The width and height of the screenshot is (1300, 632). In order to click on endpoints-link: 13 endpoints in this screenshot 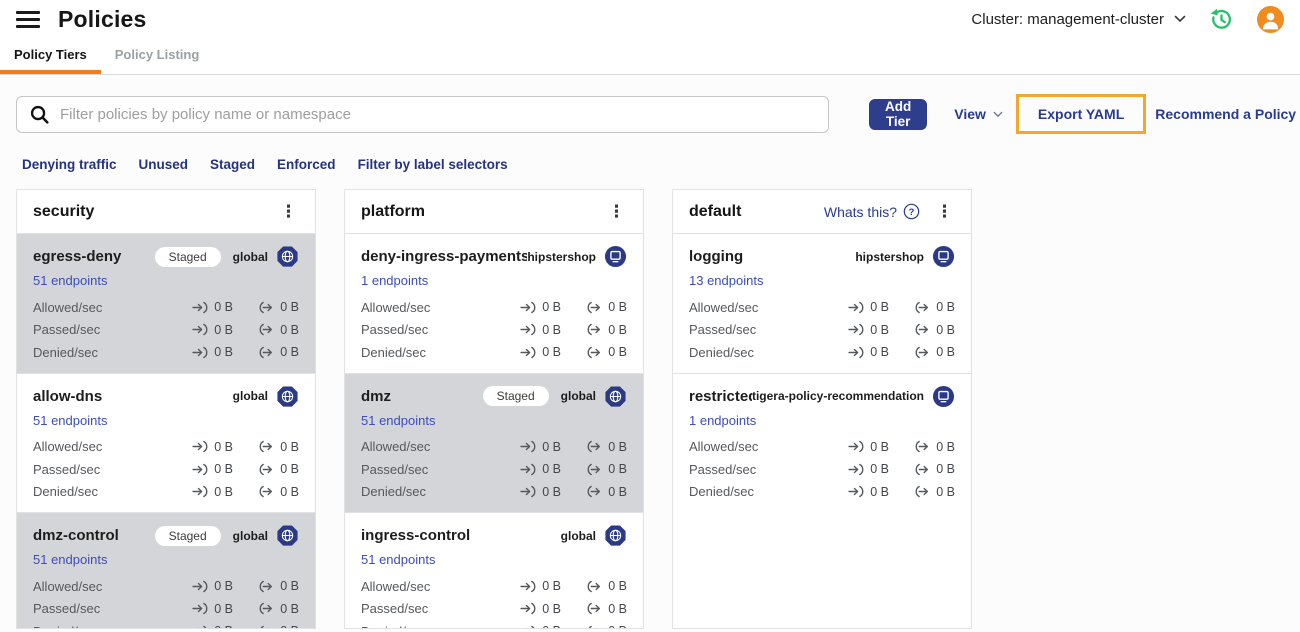, I will do `click(726, 280)`.